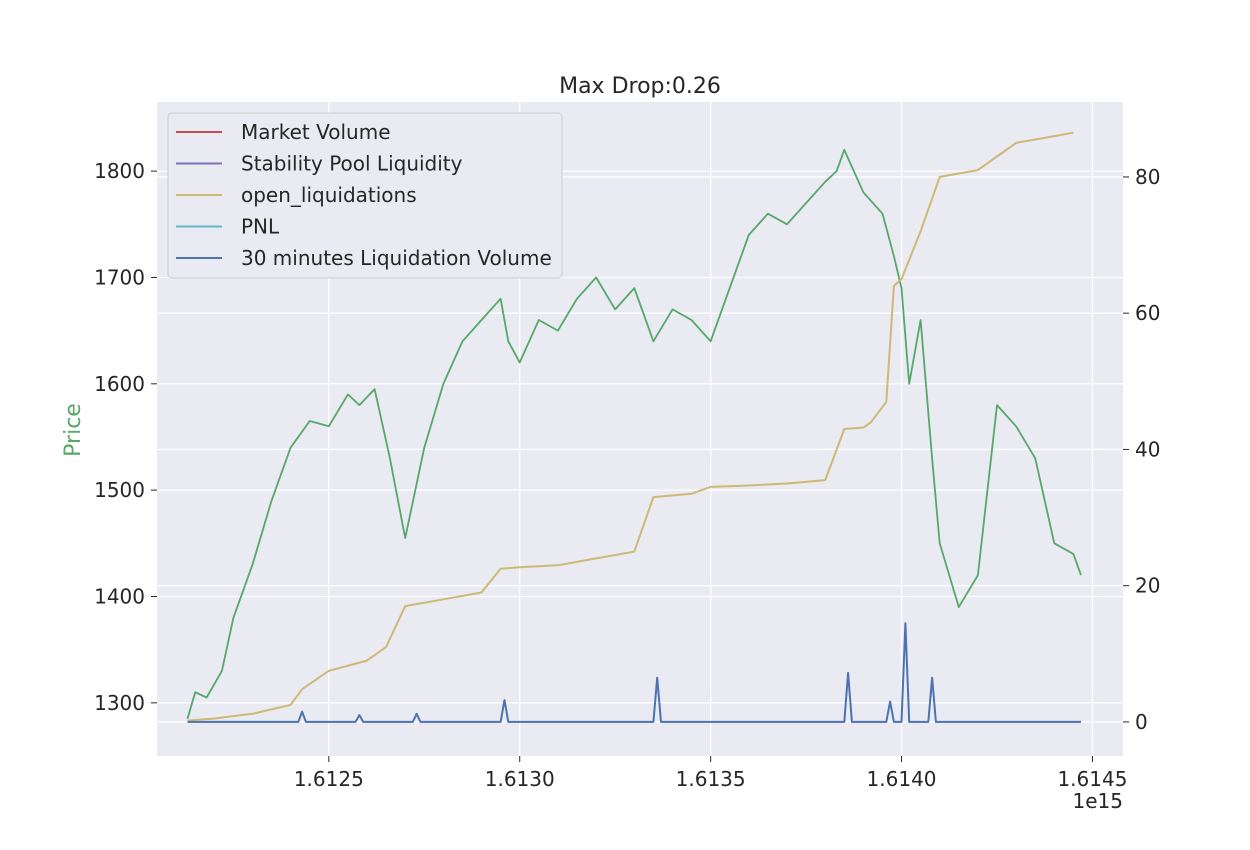 This screenshot has height=850, width=1250. Describe the element at coordinates (329, 195) in the screenshot. I see `legend-label: open_liquidations` at that location.